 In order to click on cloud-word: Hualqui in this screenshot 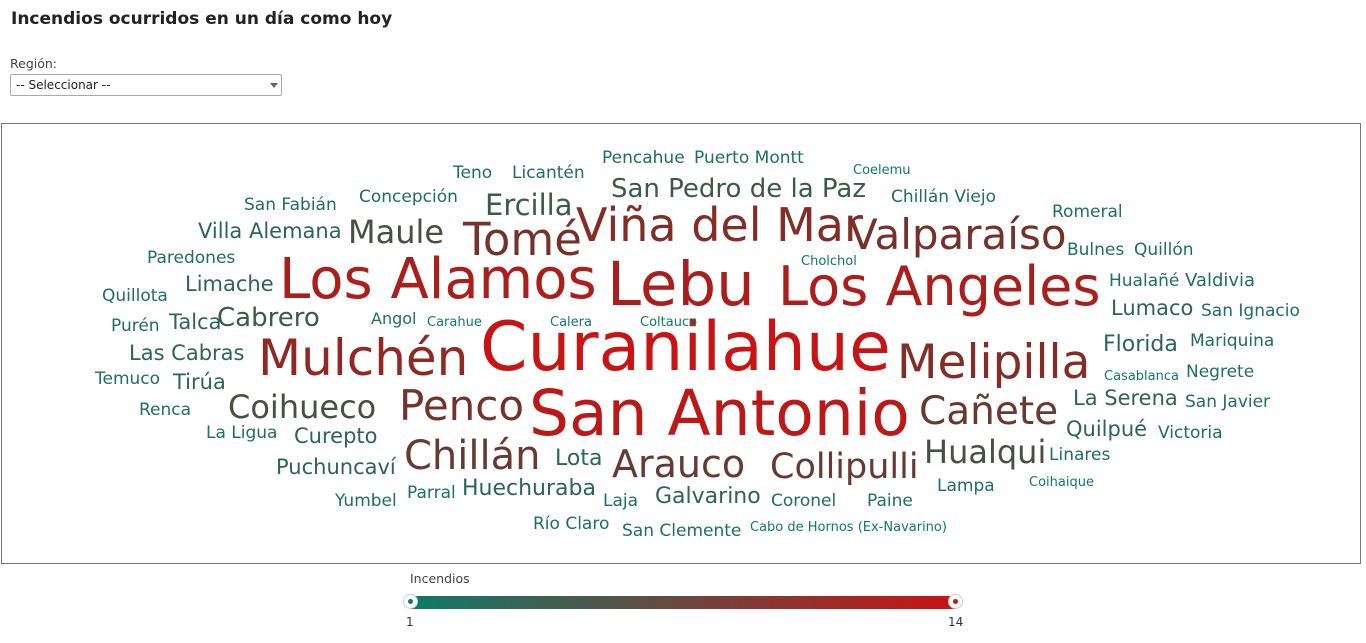, I will do `click(985, 452)`.